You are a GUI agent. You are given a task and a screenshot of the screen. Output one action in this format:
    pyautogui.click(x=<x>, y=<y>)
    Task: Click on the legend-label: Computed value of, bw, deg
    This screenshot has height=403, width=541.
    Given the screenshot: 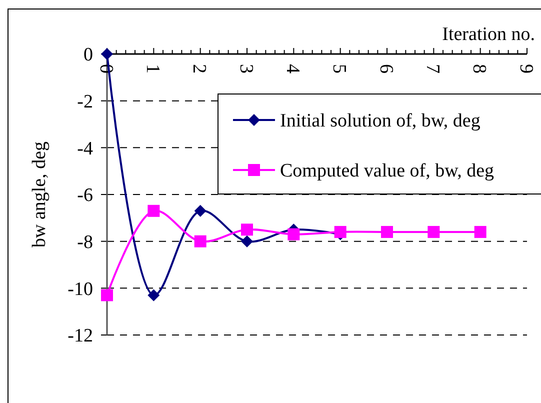 What is the action you would take?
    pyautogui.click(x=387, y=171)
    